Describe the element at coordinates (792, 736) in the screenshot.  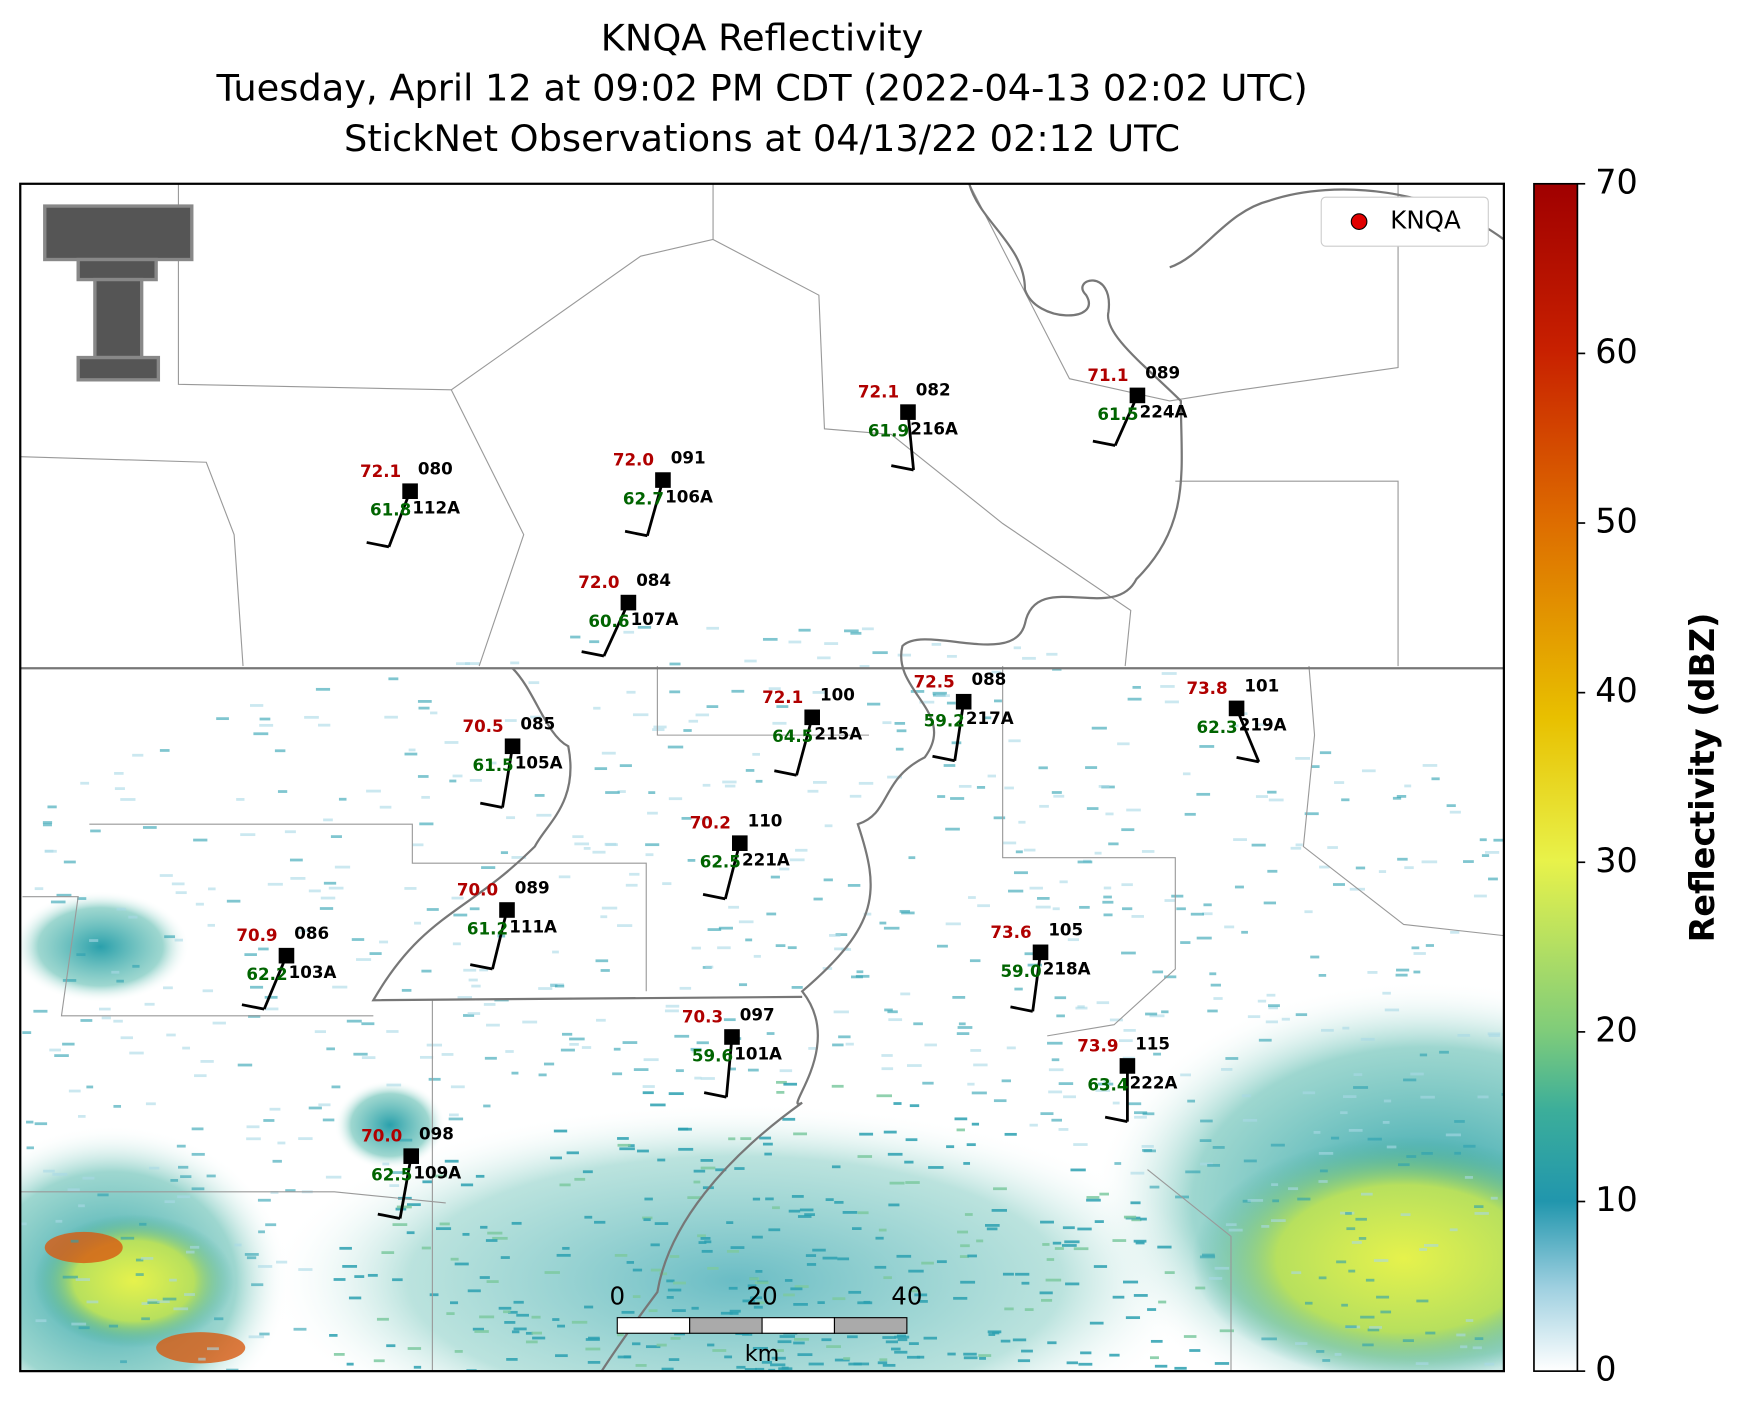
I see `dewpoint: 64.5` at that location.